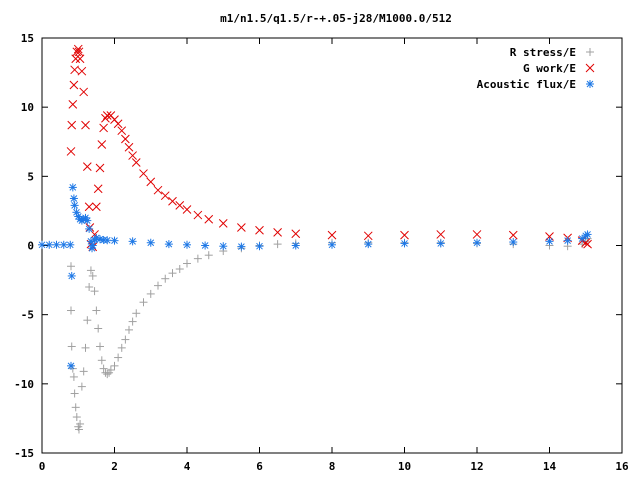 This screenshot has width=640, height=480. What do you see at coordinates (543, 52) in the screenshot?
I see `legend-label: R stress/E` at bounding box center [543, 52].